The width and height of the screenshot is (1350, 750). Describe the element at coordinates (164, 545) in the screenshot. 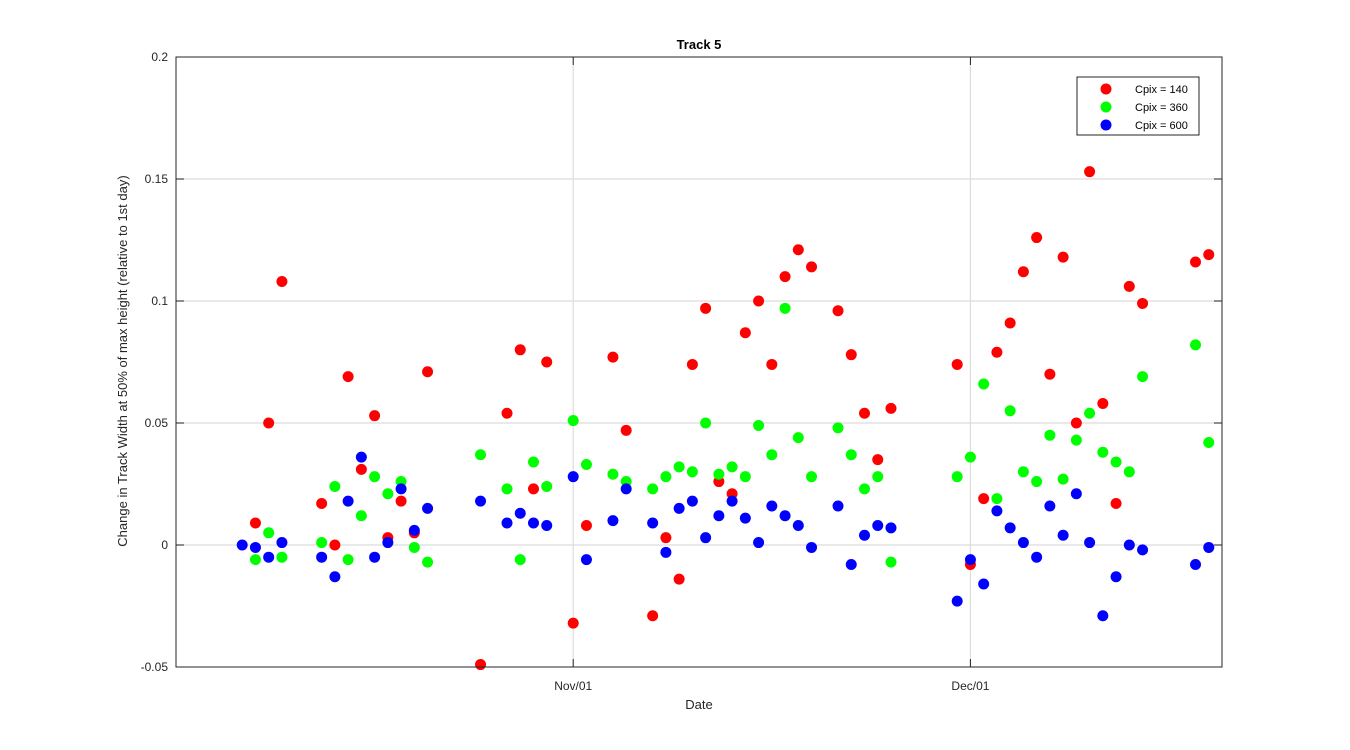

I see `y-tick-label: 0` at that location.